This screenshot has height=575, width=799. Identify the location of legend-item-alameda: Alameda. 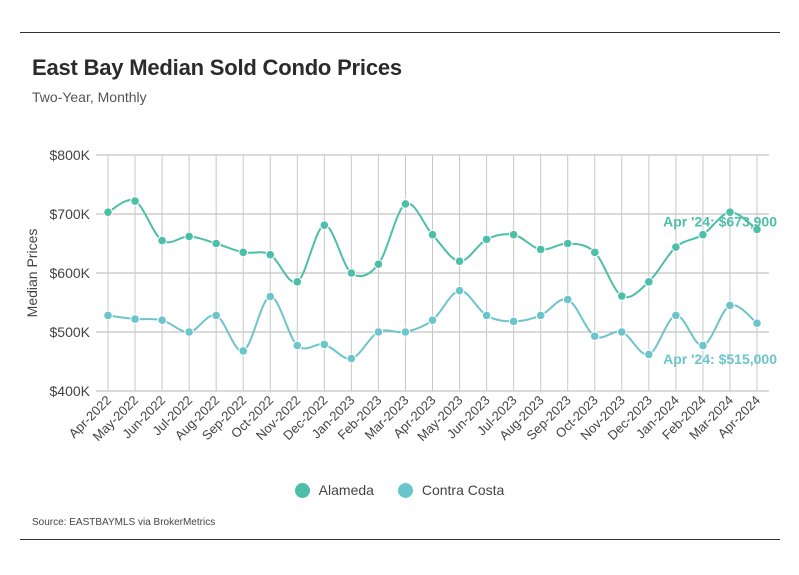
(334, 490).